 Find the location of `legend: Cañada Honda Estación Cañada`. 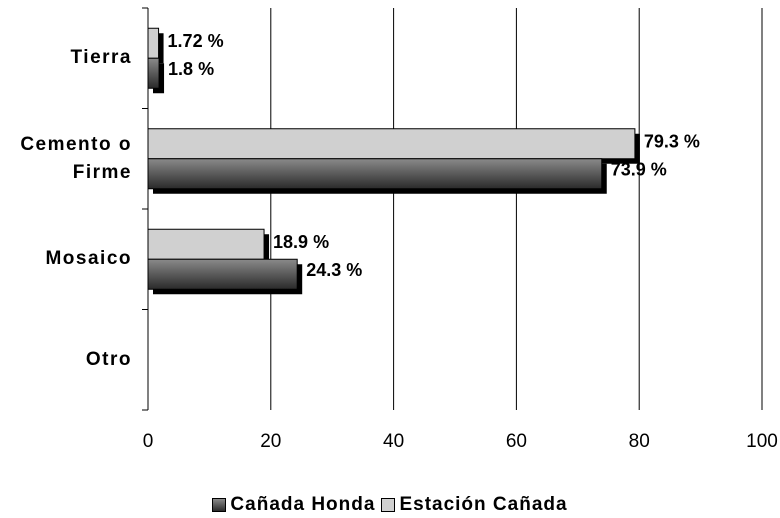

legend: Cañada Honda Estación Cañada is located at coordinates (390, 506).